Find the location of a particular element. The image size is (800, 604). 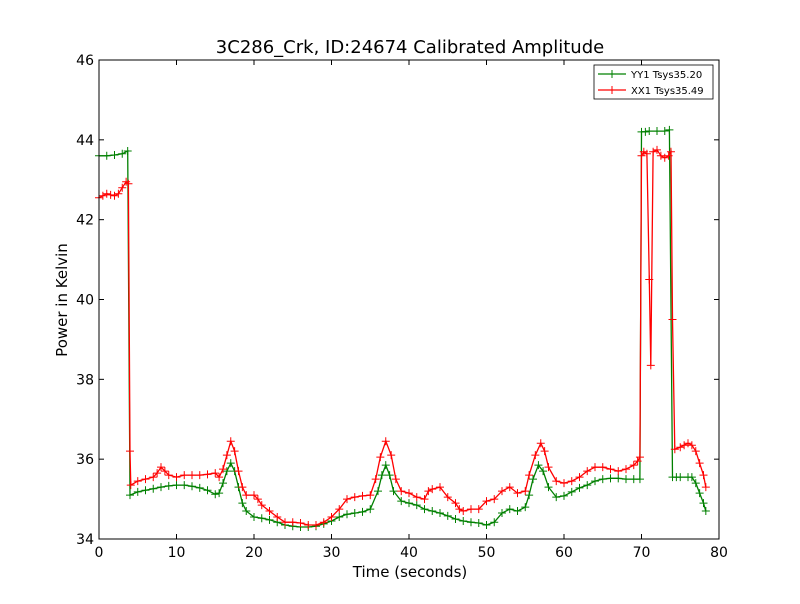

x-tick-label-2: 20 is located at coordinates (254, 553).